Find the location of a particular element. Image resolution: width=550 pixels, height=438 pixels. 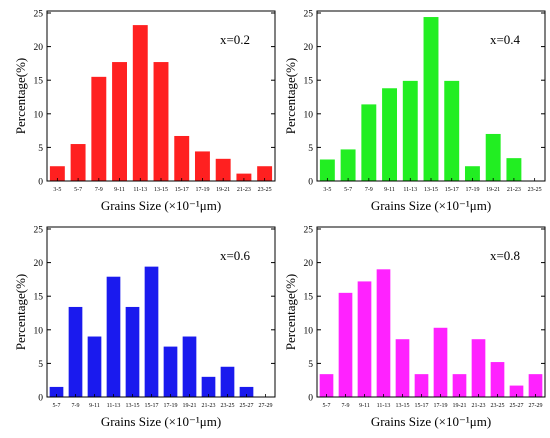

x-tick-label: 19-21 is located at coordinates (190, 406).